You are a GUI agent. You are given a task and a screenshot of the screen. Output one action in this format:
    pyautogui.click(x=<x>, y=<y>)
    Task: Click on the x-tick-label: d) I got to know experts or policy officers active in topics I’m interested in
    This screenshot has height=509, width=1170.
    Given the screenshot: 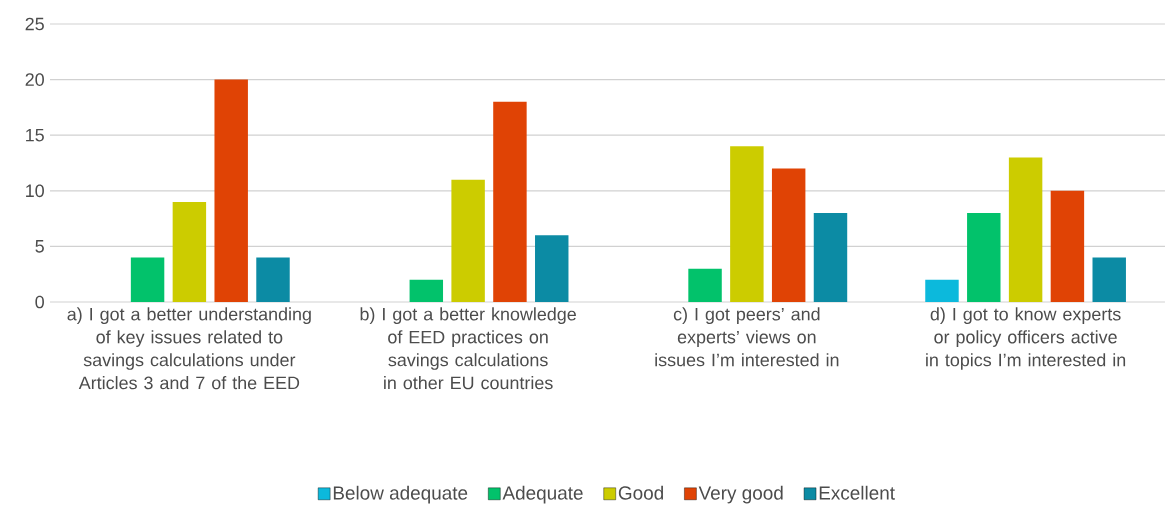 What is the action you would take?
    pyautogui.click(x=1026, y=338)
    